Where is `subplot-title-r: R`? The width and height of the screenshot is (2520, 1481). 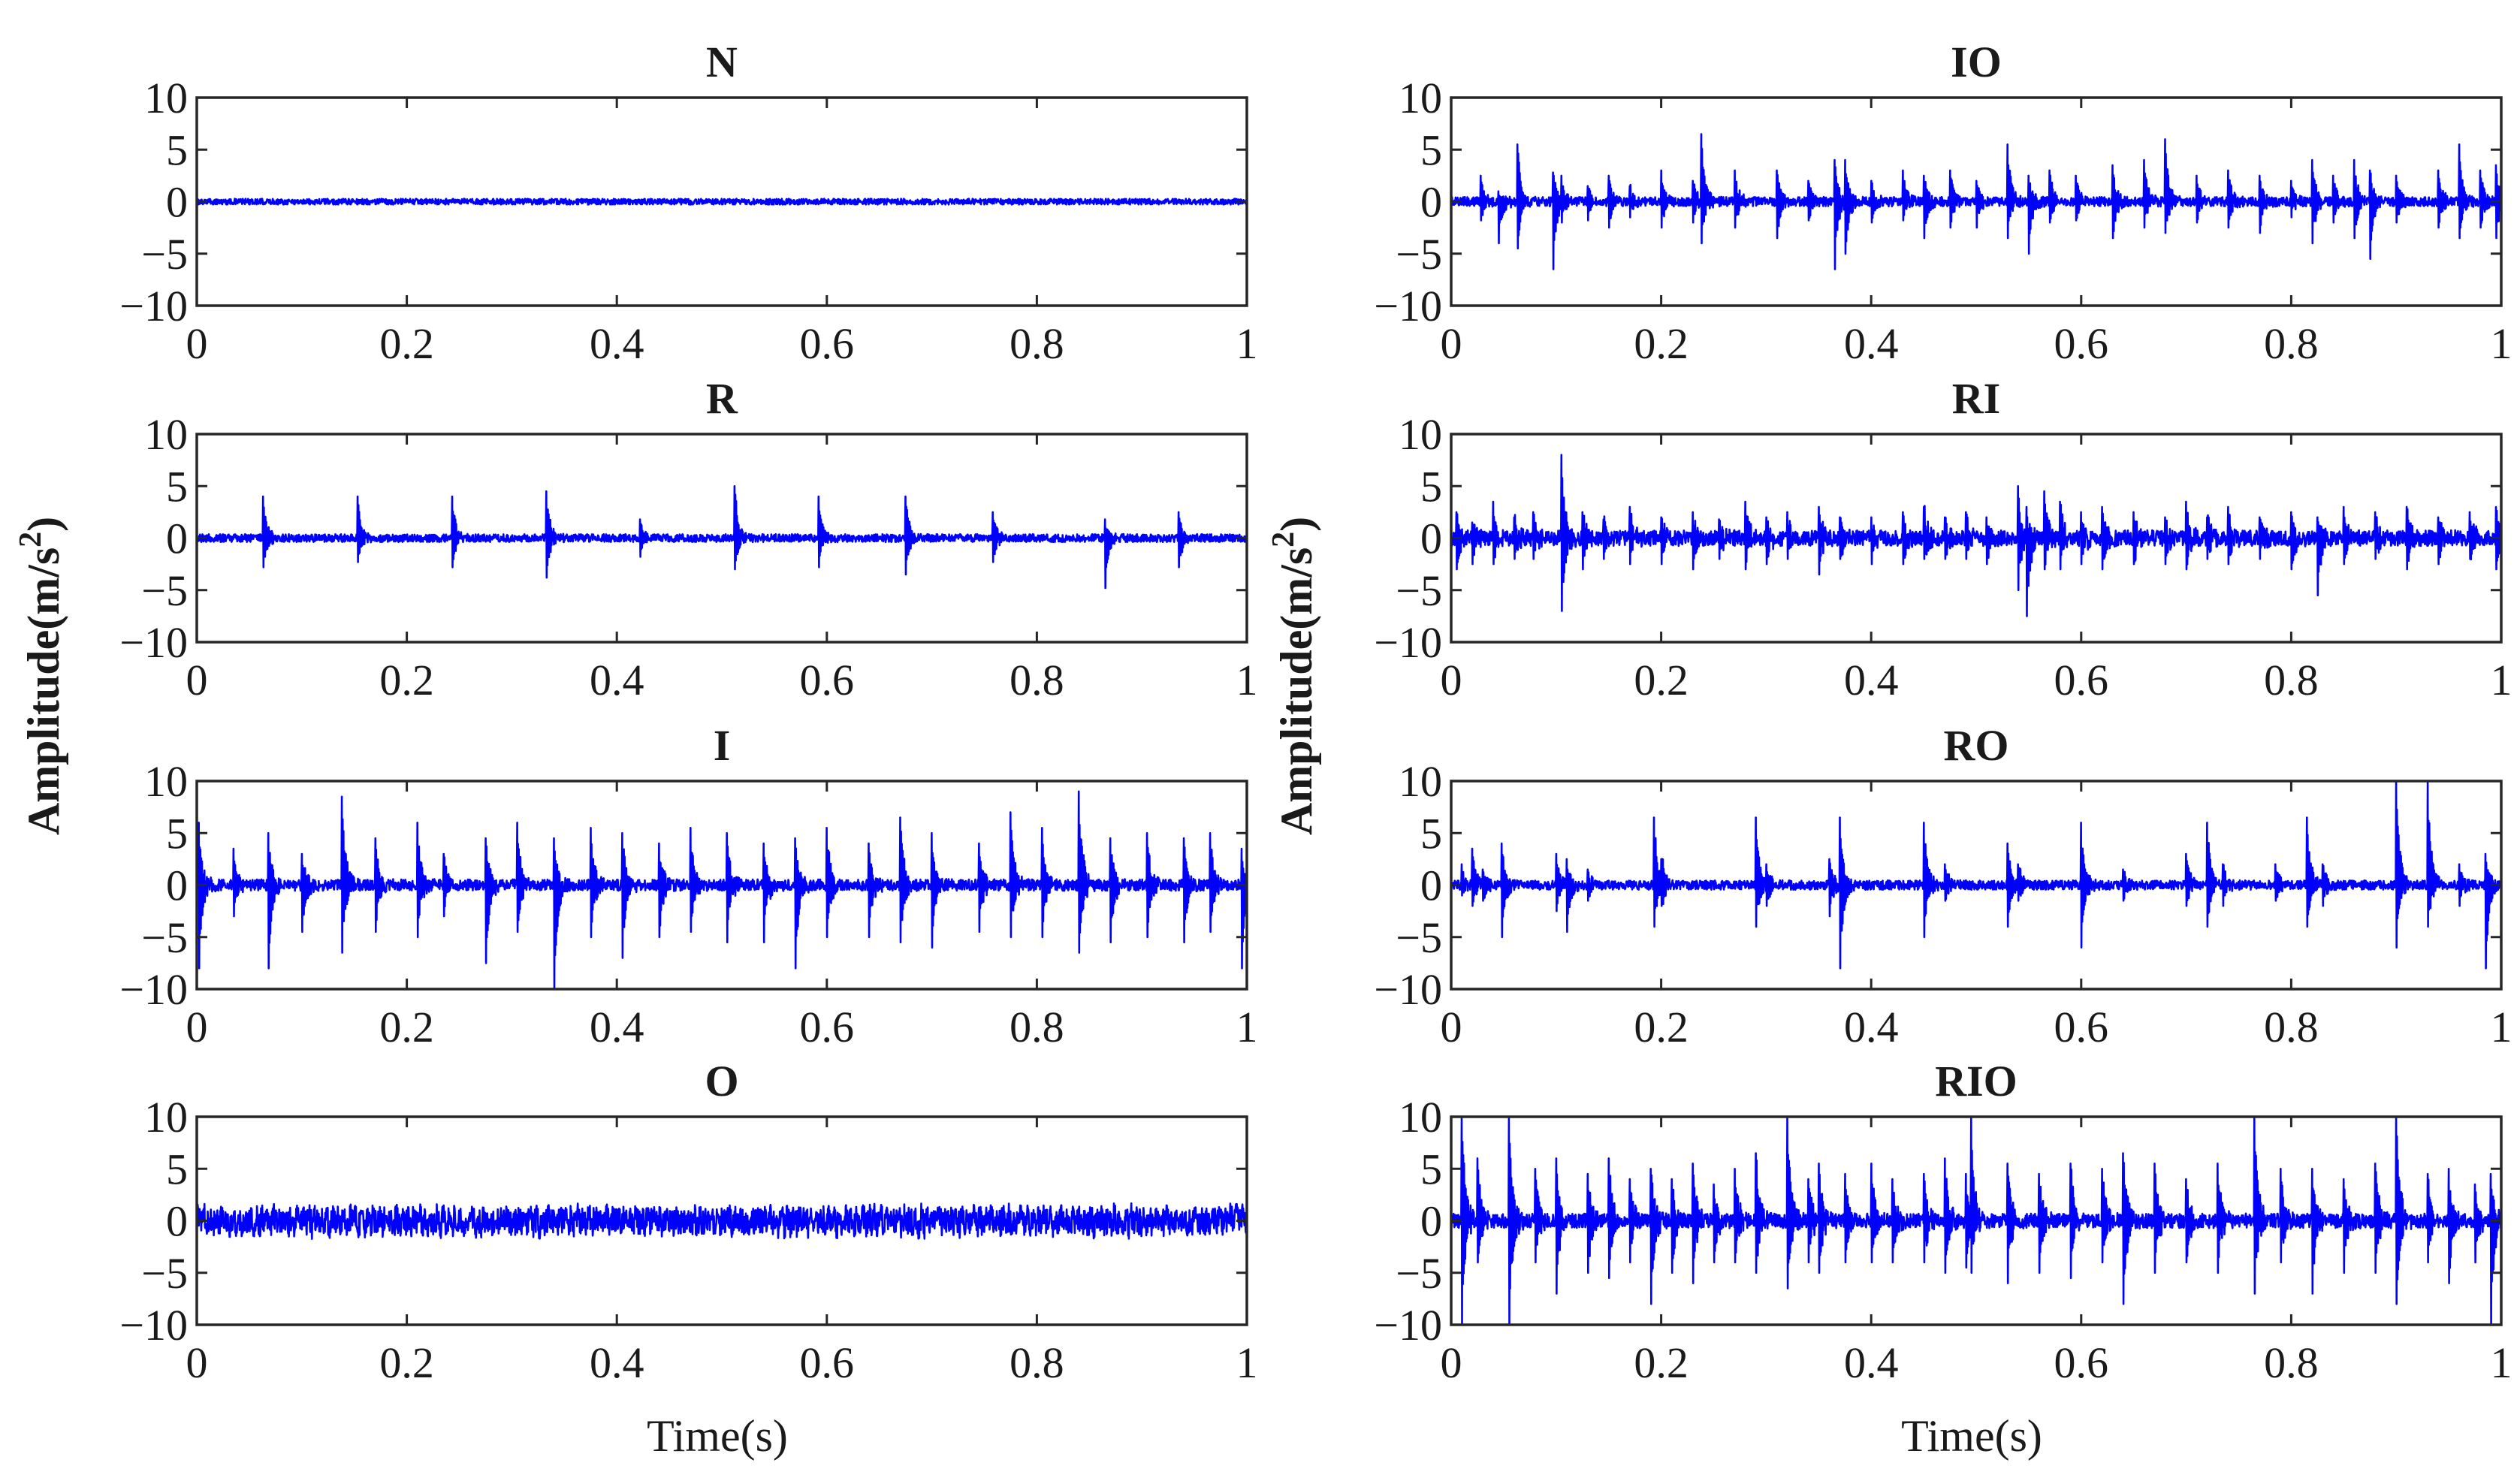
subplot-title-r: R is located at coordinates (722, 398).